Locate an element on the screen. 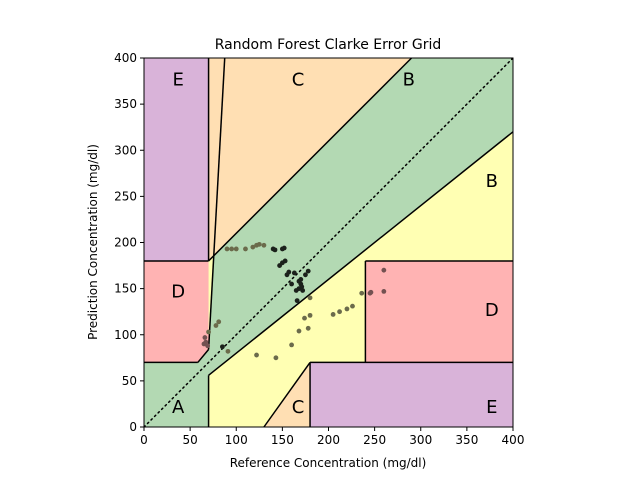 The image size is (640, 480). x-tick-label: 250 is located at coordinates (374, 440).